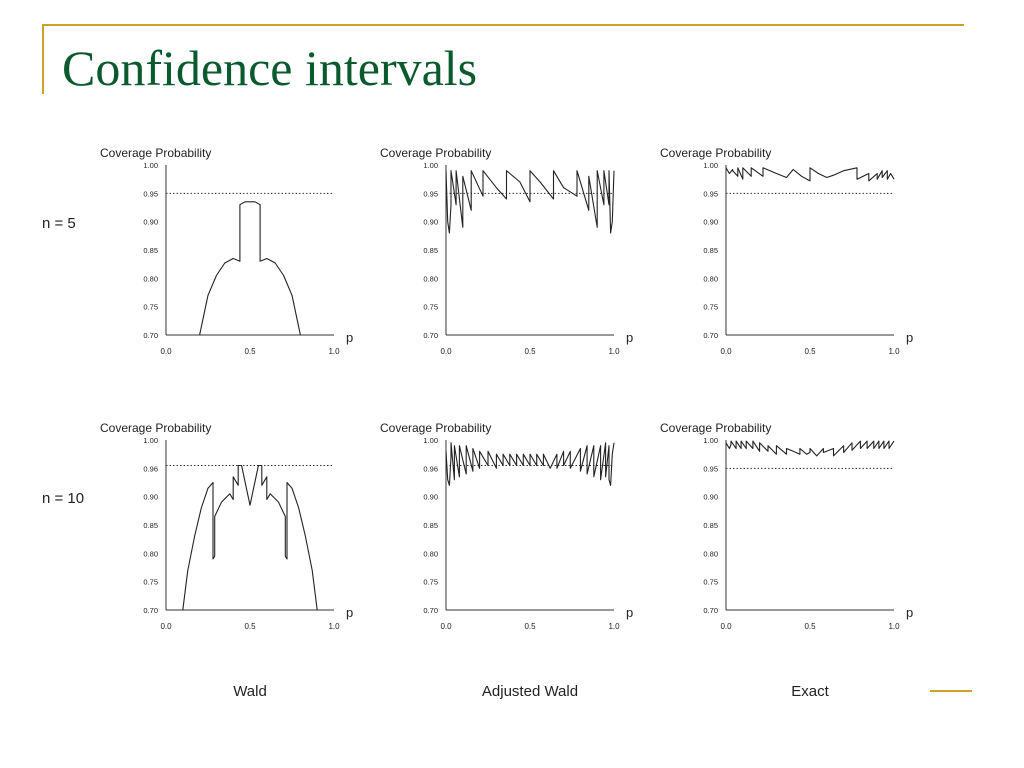 The image size is (1024, 768). Describe the element at coordinates (614, 351) in the screenshot. I see `panel-2-x-tick-label: 1.0` at that location.